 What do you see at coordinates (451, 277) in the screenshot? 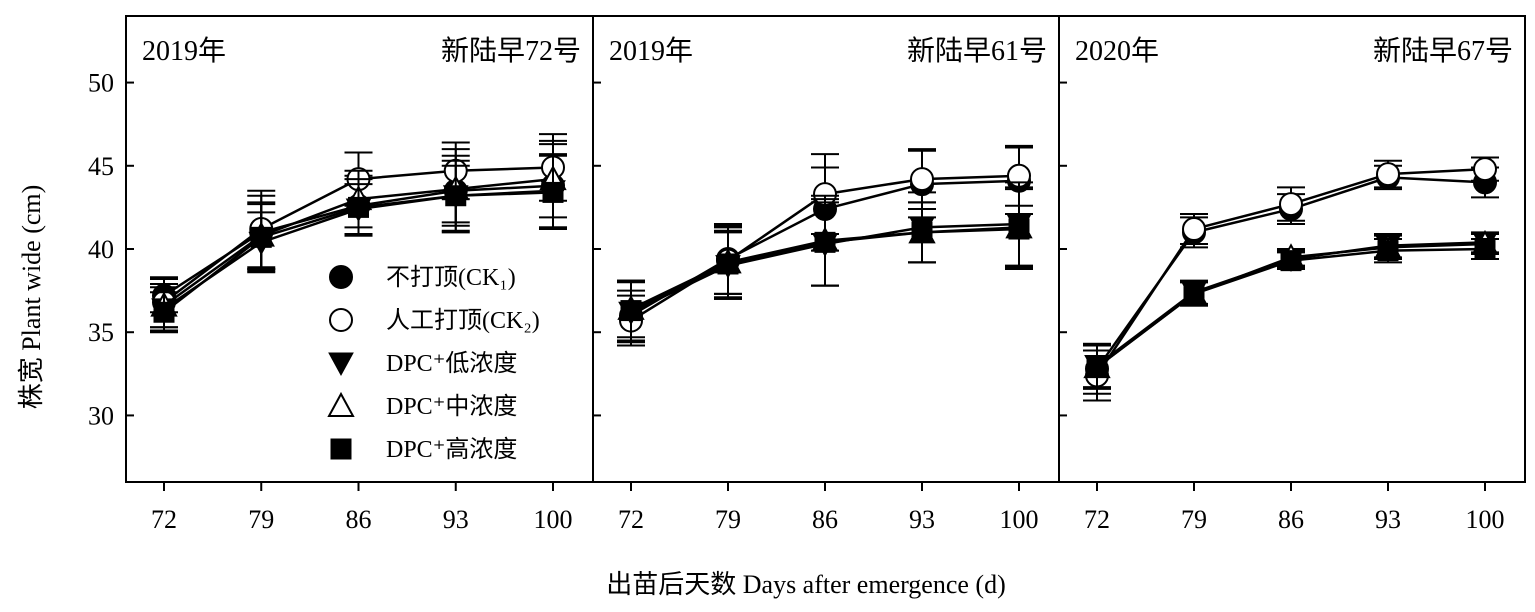
I see `legend-label: 不打顶(CK₁)` at bounding box center [451, 277].